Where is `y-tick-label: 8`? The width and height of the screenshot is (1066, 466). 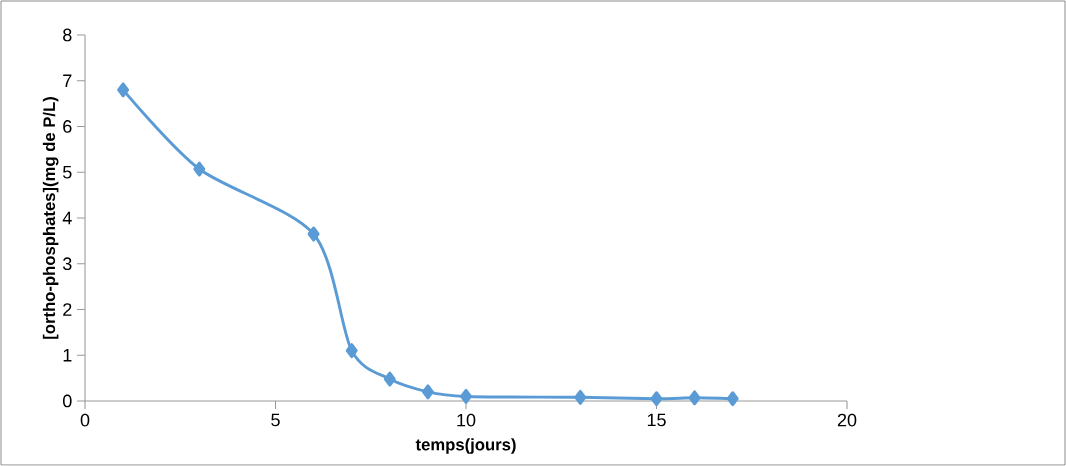
y-tick-label: 8 is located at coordinates (67, 35).